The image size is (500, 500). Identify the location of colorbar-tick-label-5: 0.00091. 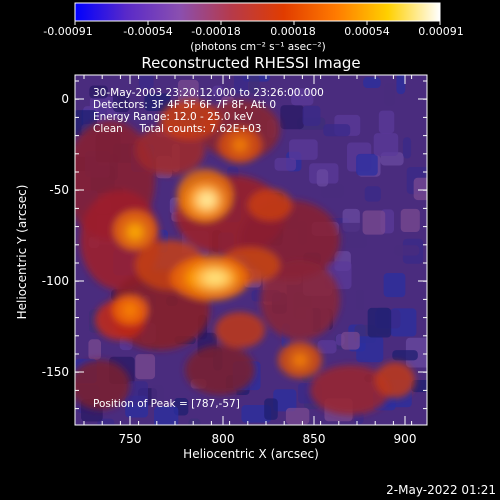
(441, 31).